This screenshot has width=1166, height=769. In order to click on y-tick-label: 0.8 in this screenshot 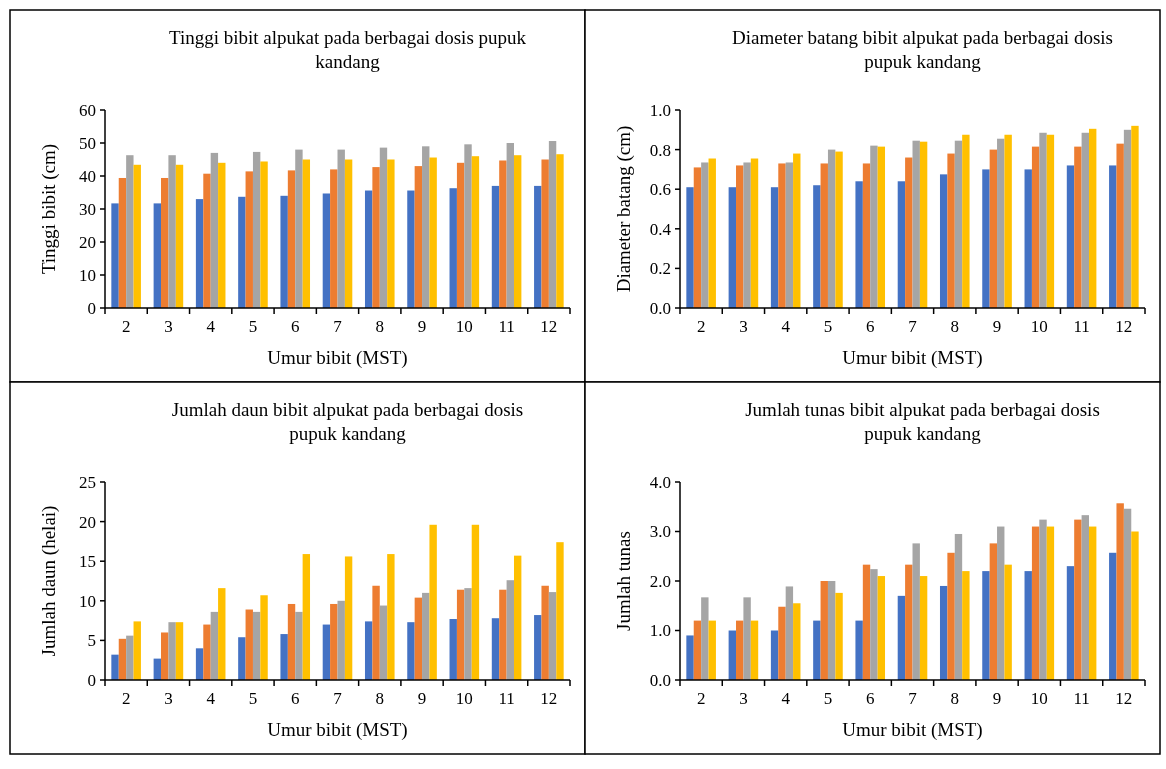, I will do `click(660, 150)`.